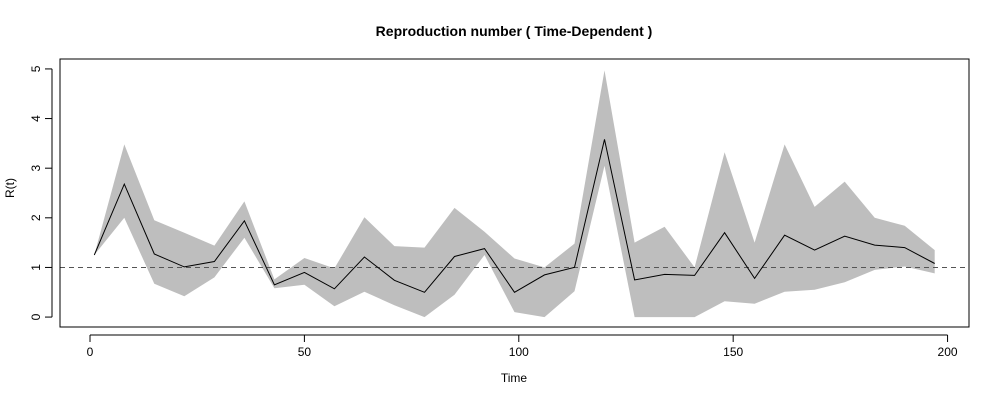 This screenshot has width=1000, height=400. Describe the element at coordinates (948, 352) in the screenshot. I see `x-tick-label: 200` at that location.